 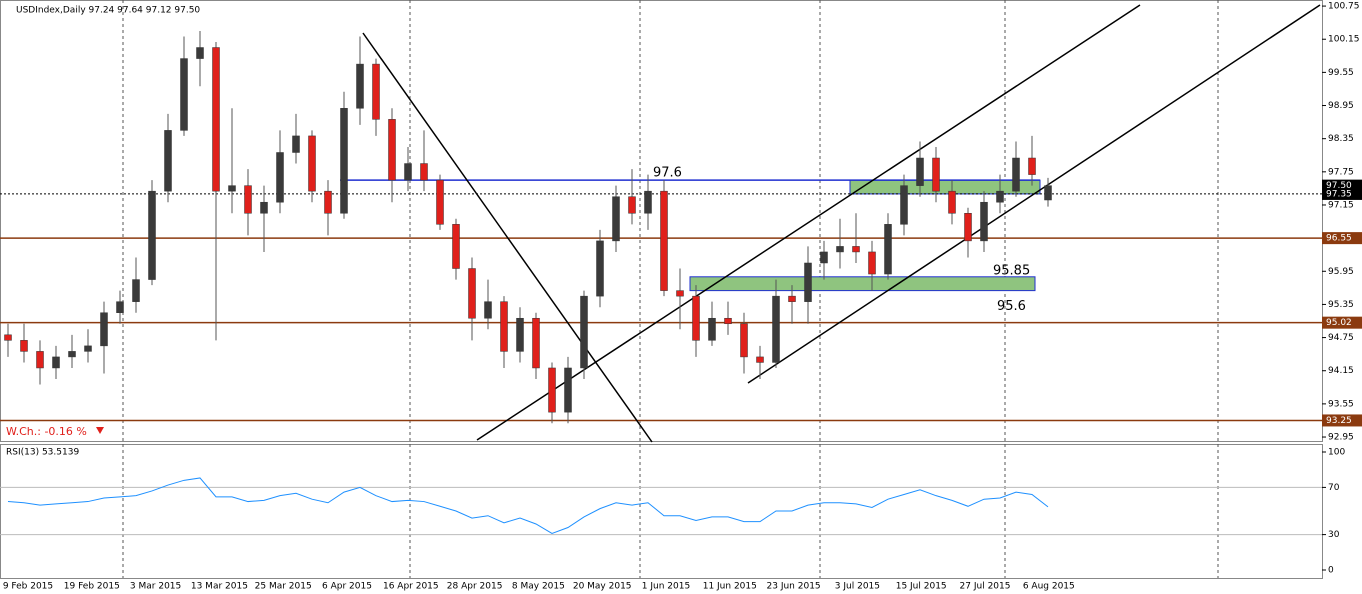 What do you see at coordinates (921, 587) in the screenshot?
I see `x-tick-label: 15 Jul 2015` at bounding box center [921, 587].